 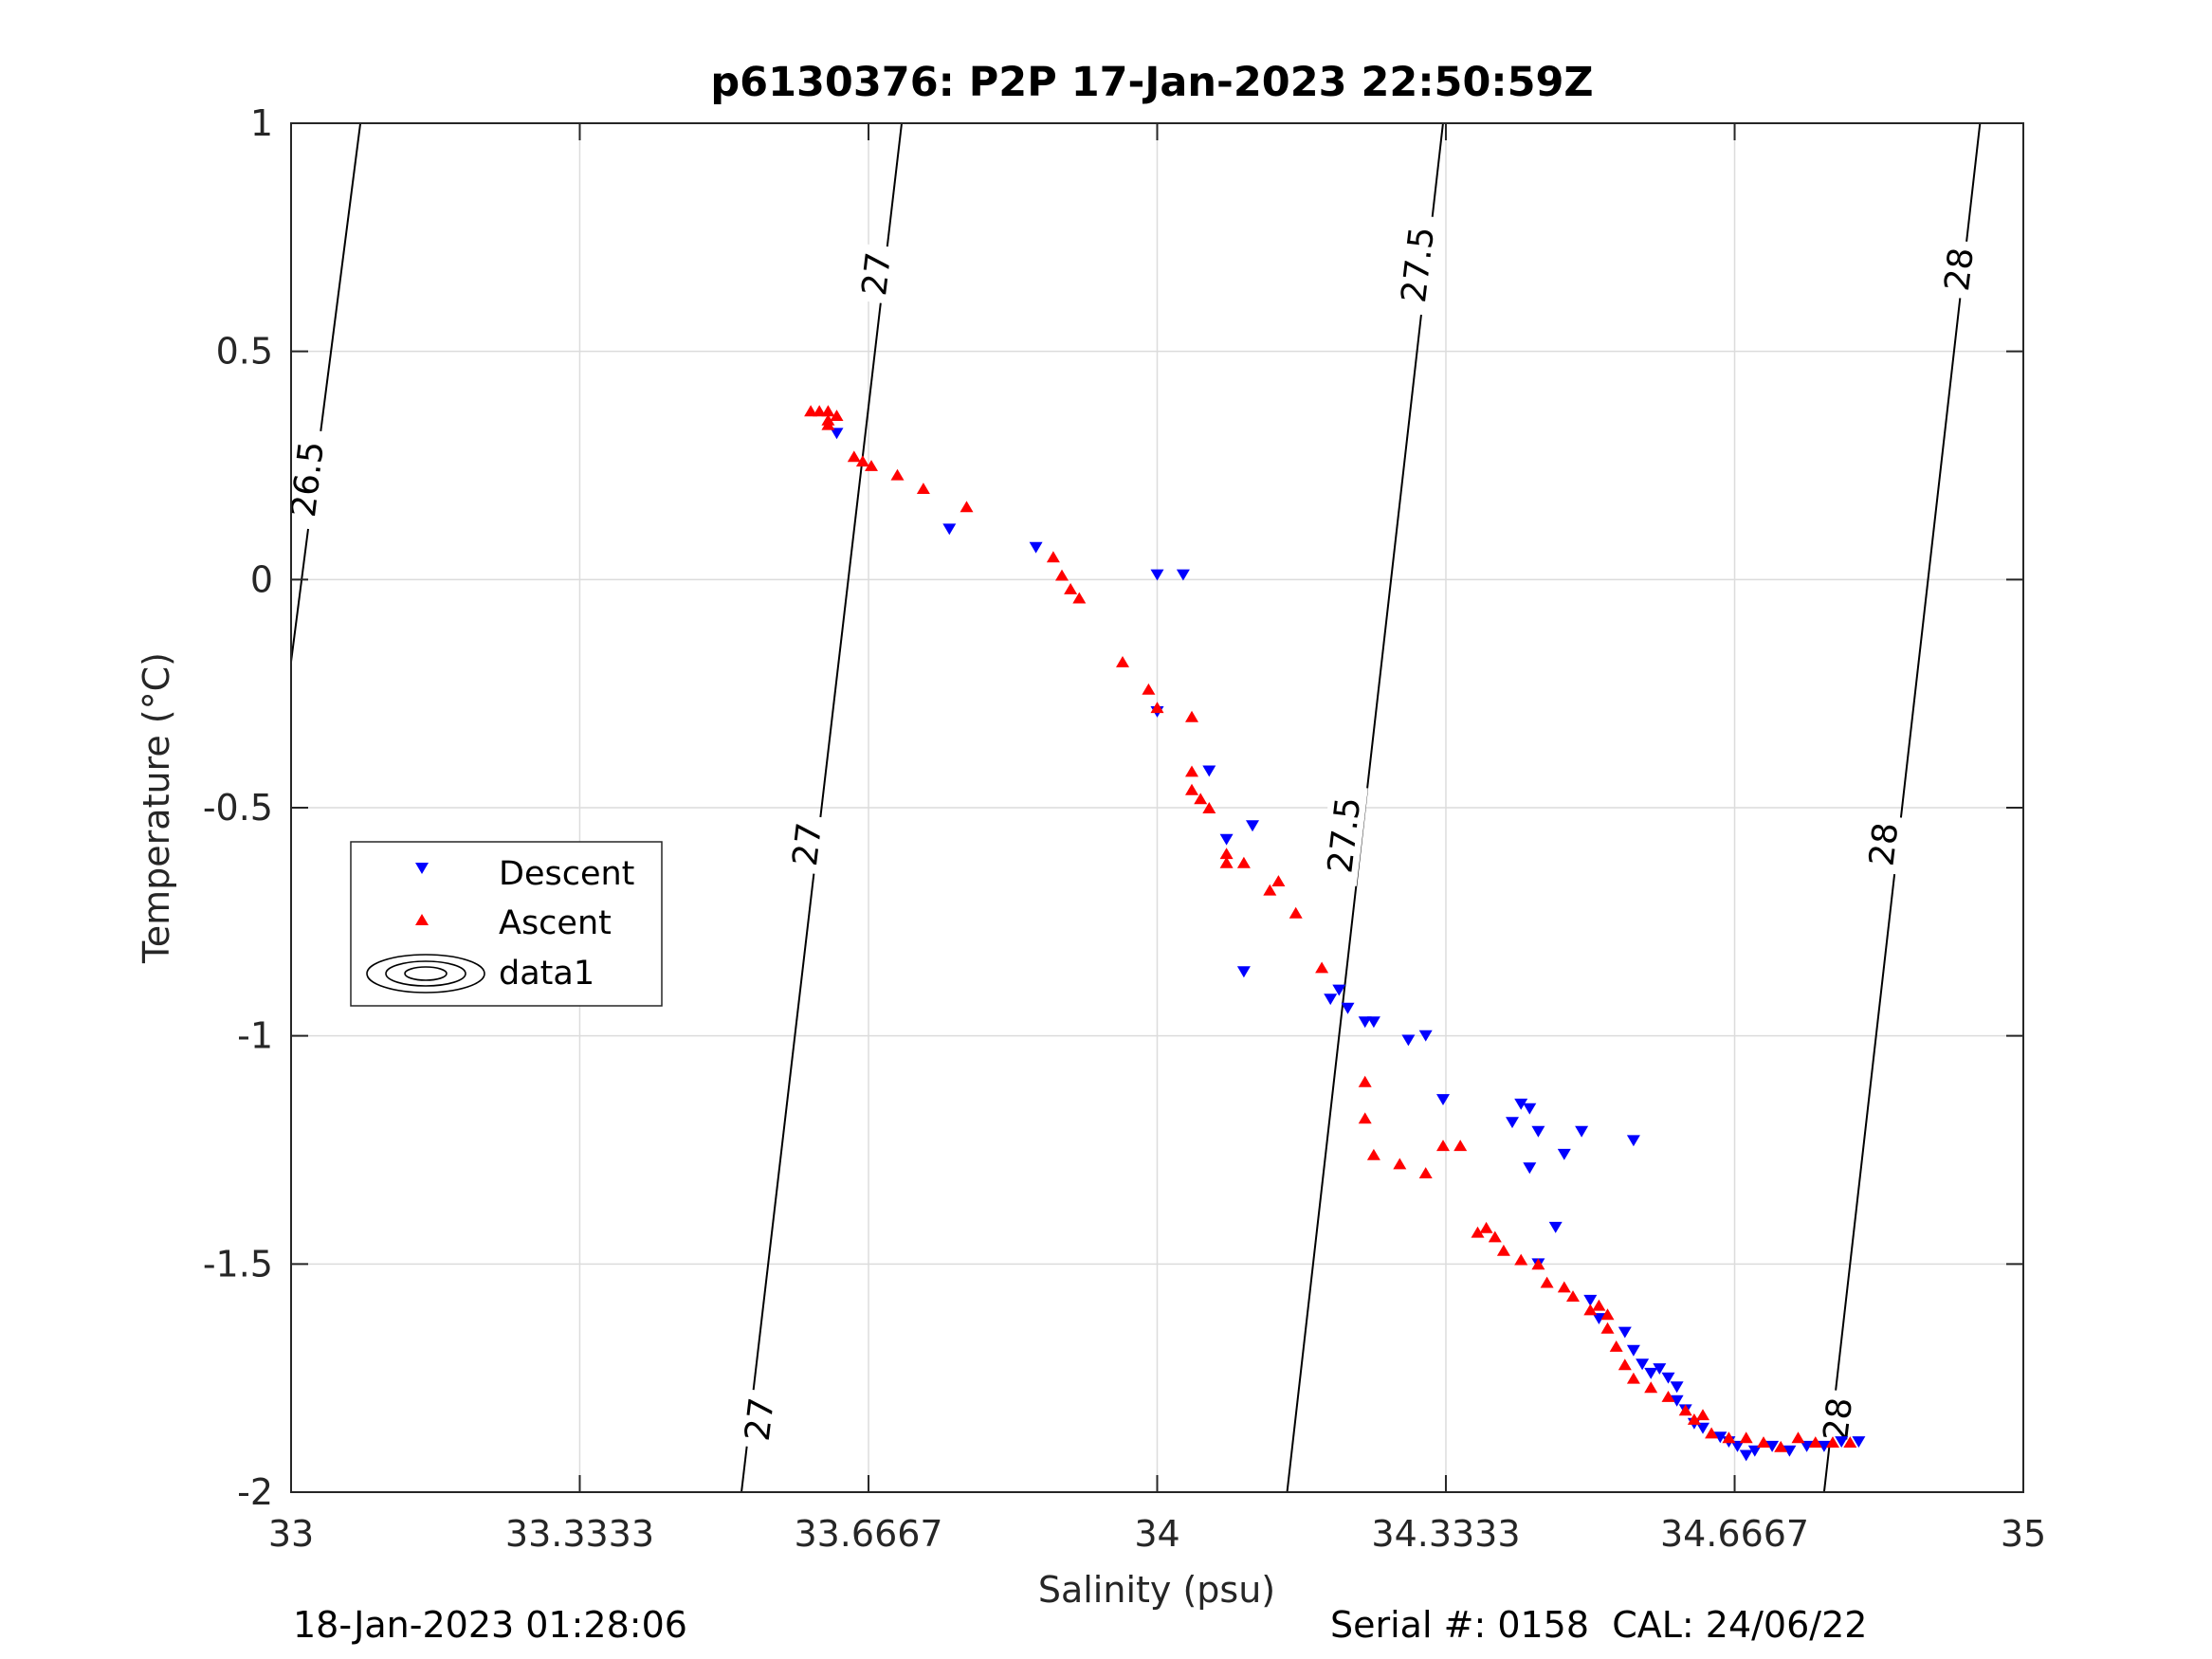 I want to click on x-tick-label: 34.3333, so click(x=1445, y=1534).